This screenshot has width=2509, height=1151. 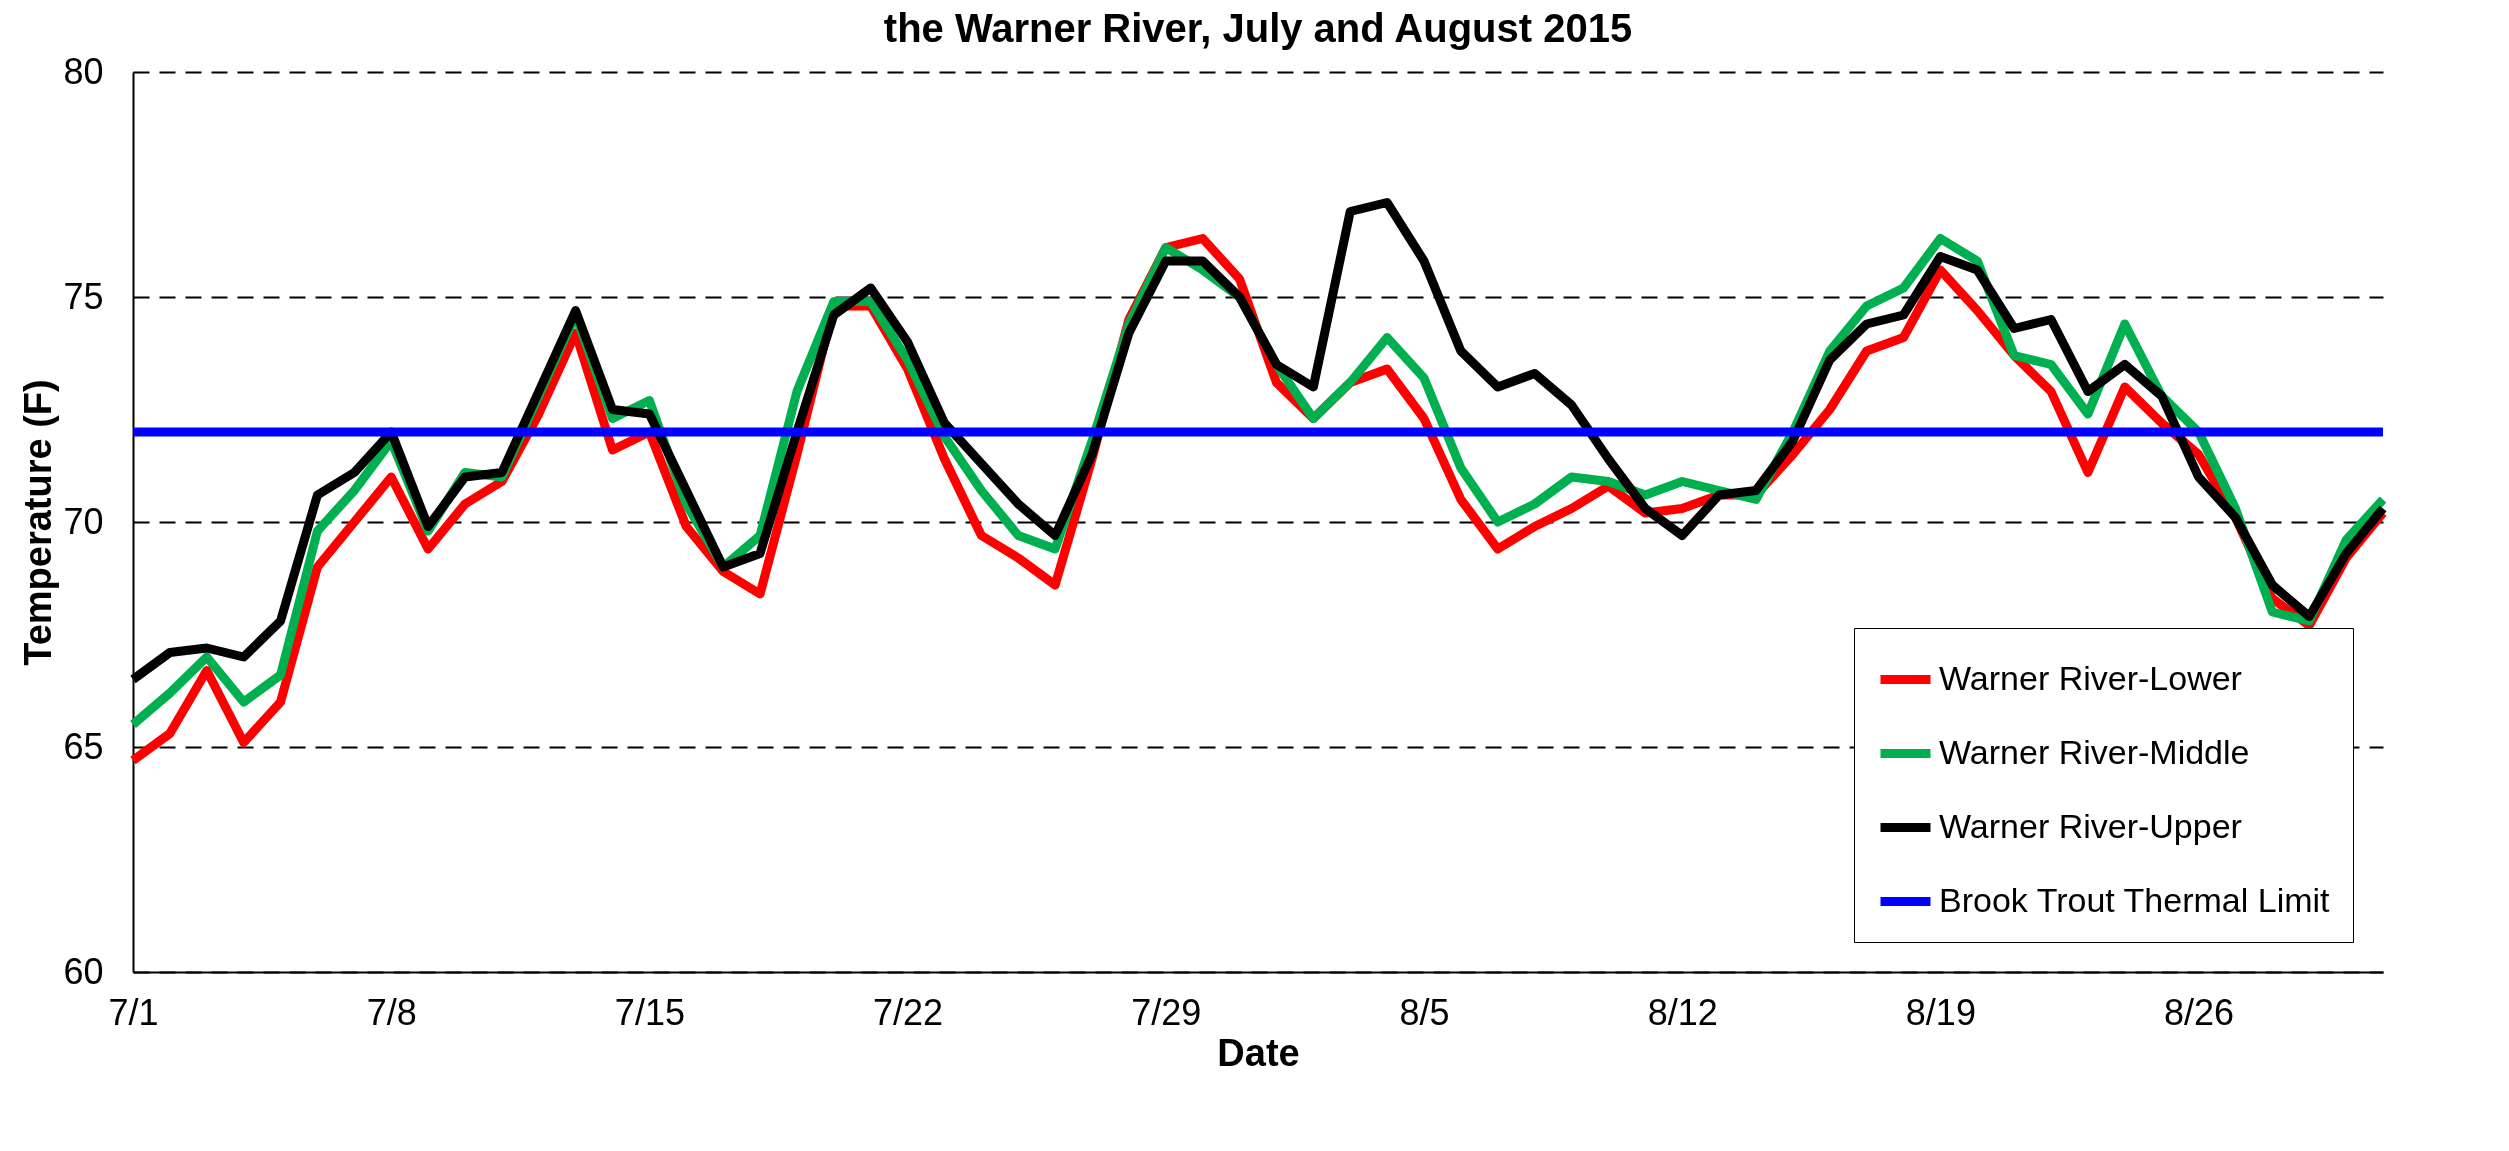 What do you see at coordinates (1424, 1012) in the screenshot?
I see `x-tick-label: 8/5` at bounding box center [1424, 1012].